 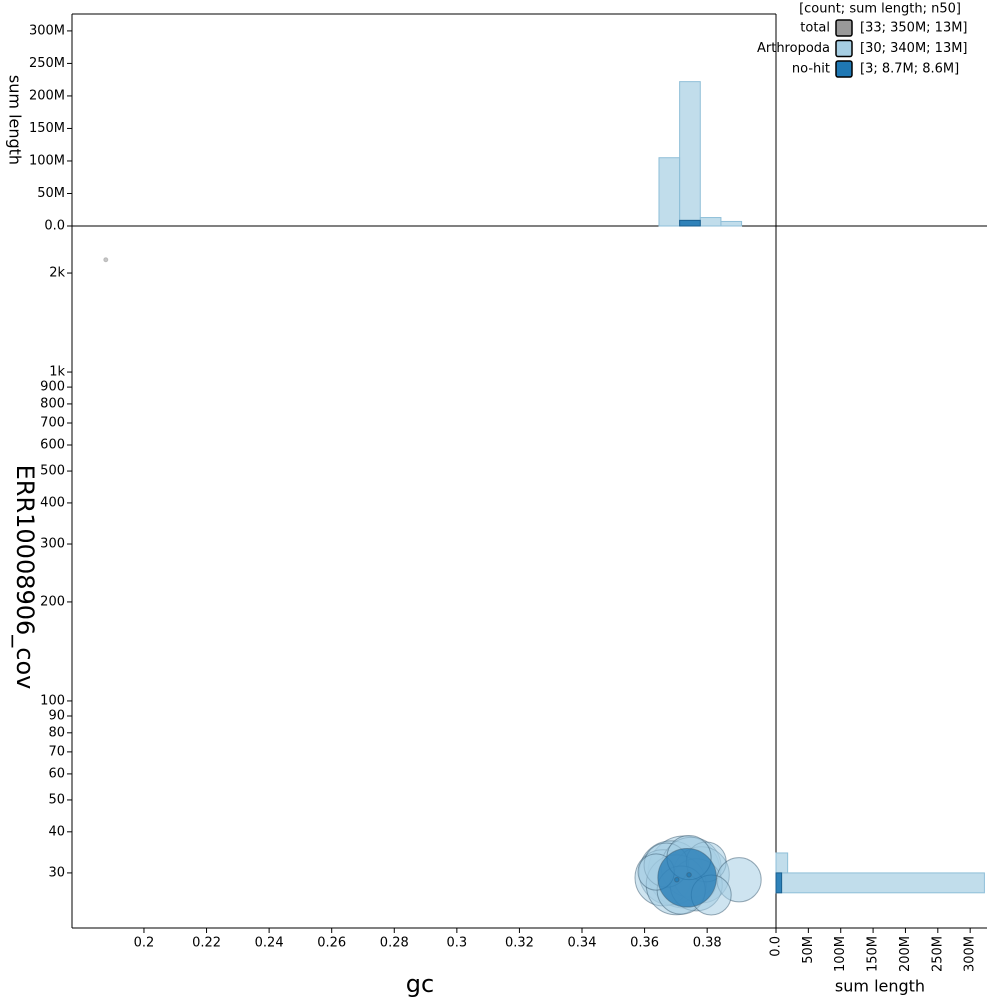 I want to click on x-tick-label: 0.2, so click(x=144, y=943).